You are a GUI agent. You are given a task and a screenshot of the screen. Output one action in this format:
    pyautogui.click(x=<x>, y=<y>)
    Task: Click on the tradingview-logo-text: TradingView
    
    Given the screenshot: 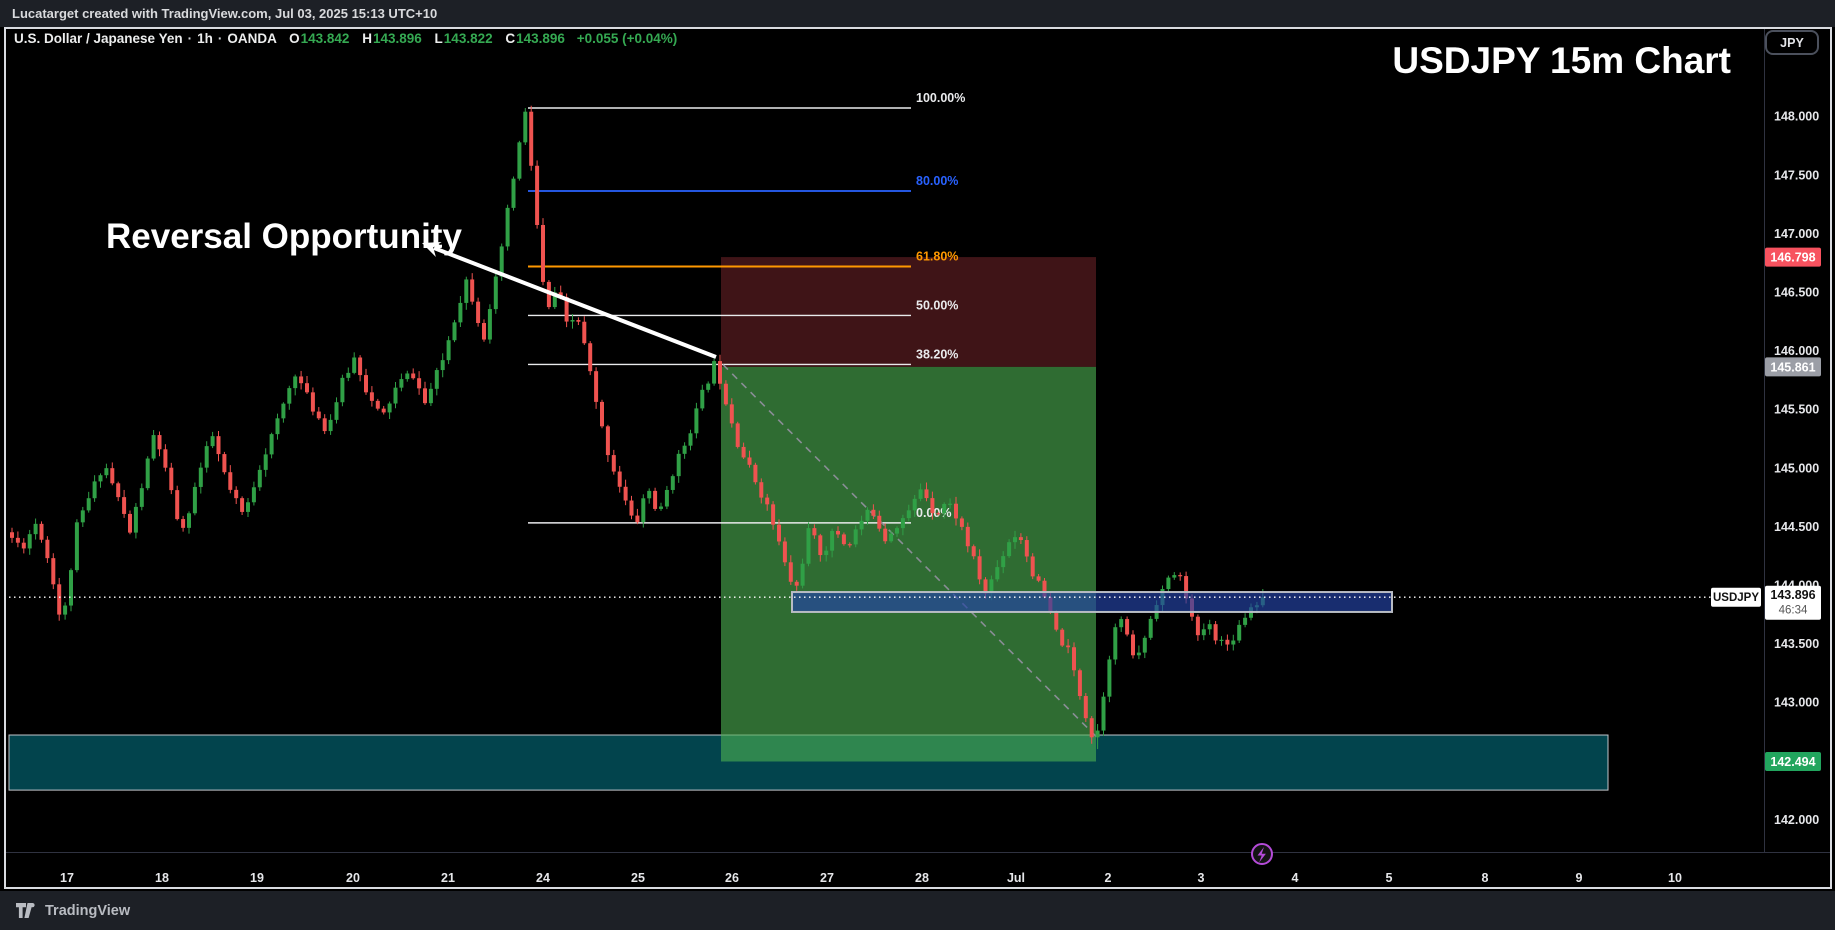 What is the action you would take?
    pyautogui.click(x=88, y=910)
    